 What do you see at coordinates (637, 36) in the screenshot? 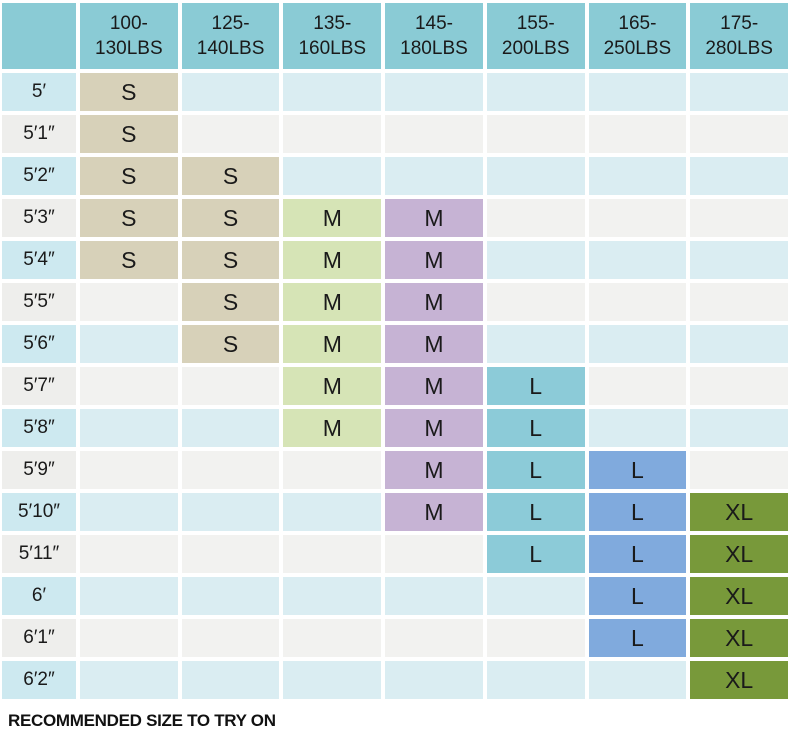
I see `weight-column-header: 165- 250LBS` at bounding box center [637, 36].